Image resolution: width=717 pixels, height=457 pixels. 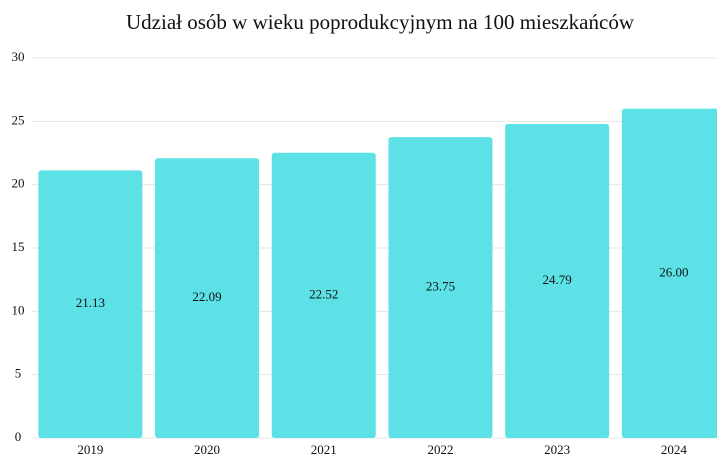 What do you see at coordinates (18, 309) in the screenshot?
I see `y-tick-label: 10` at bounding box center [18, 309].